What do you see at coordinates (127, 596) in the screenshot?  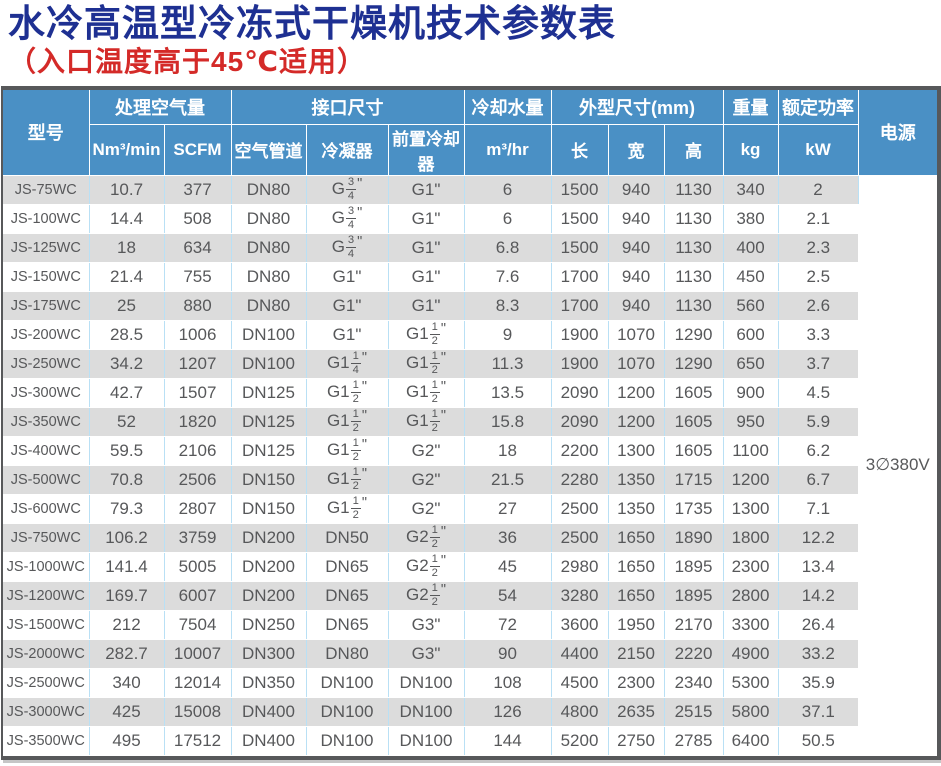 I see `cell-nm3-min: 169.7` at bounding box center [127, 596].